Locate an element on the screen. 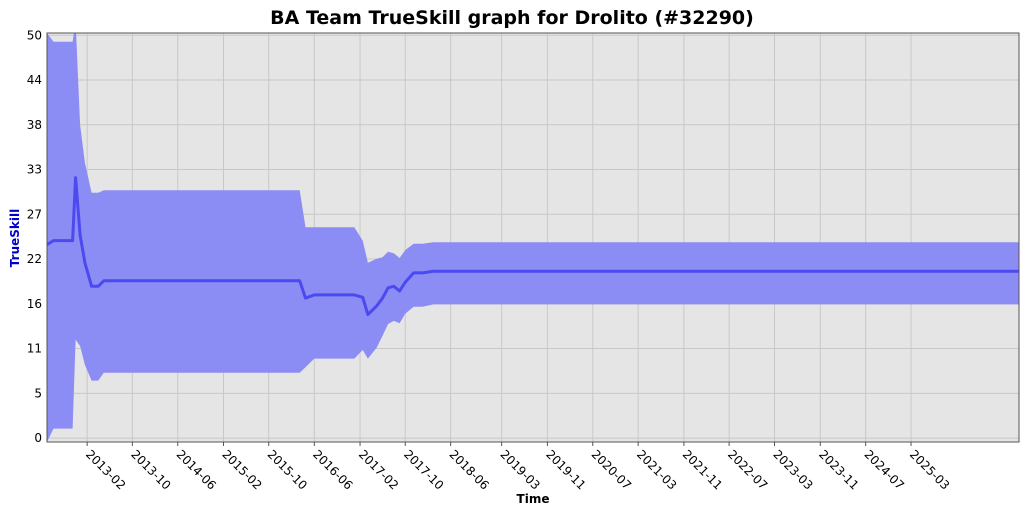 The image size is (1024, 512). y-tick-label: 22 is located at coordinates (34, 259).